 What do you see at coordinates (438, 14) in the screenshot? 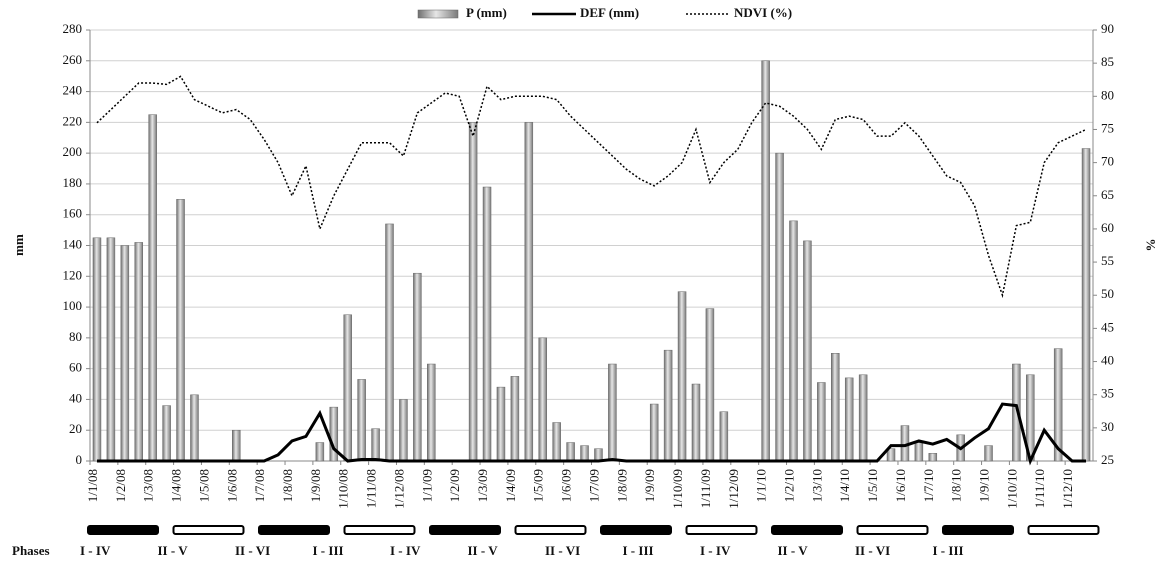
I see `legend-swatch` at bounding box center [438, 14].